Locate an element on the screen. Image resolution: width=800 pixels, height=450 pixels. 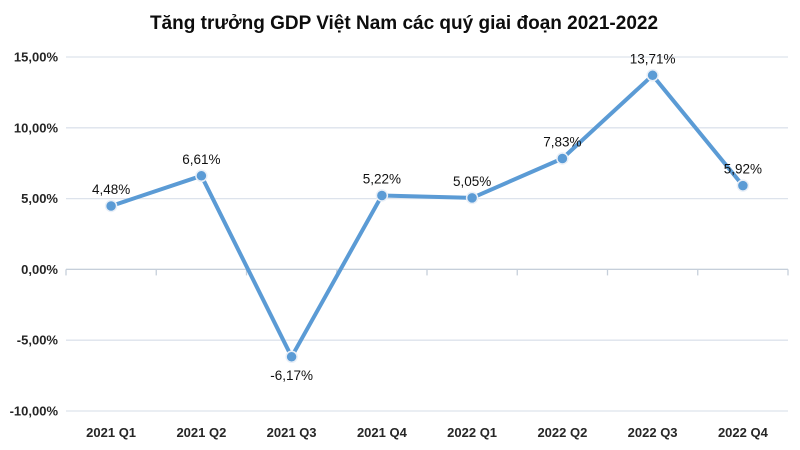
data-point-label: 5,05% is located at coordinates (472, 181).